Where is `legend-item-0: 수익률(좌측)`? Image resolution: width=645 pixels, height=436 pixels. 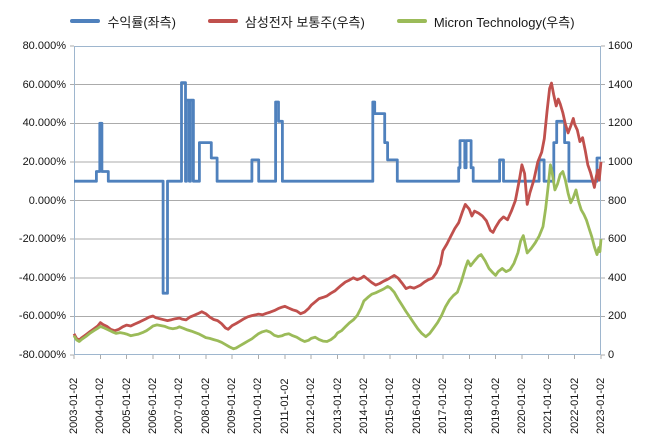
legend-item-0: 수익률(좌측) is located at coordinates (123, 21).